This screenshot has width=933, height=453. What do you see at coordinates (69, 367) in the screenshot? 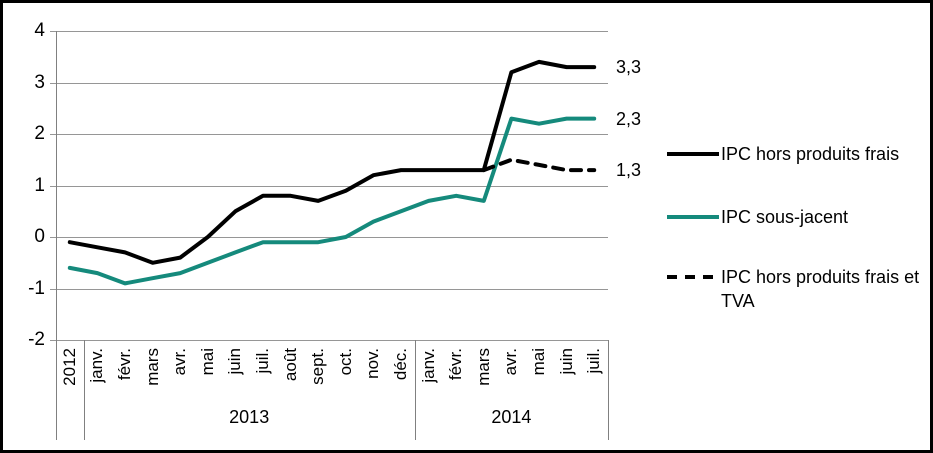
I see `x-axis-label: 2012` at bounding box center [69, 367].